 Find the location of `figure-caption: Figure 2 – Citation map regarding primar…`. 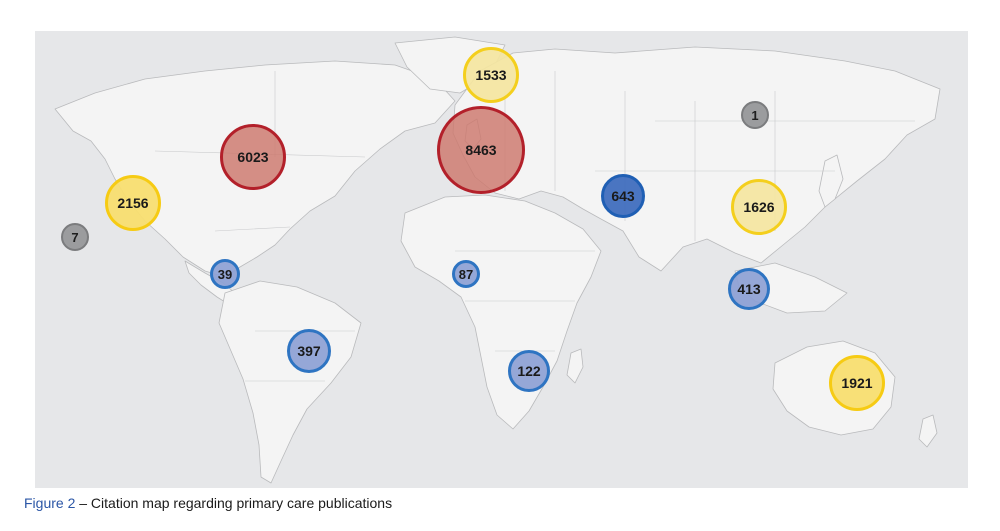

figure-caption: Figure 2 – Citation map regarding primar… is located at coordinates (208, 503).